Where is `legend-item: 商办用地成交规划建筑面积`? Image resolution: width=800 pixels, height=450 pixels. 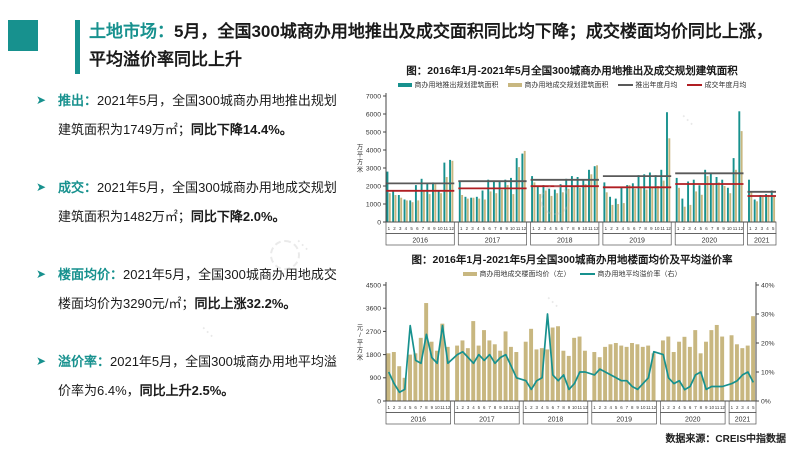
legend-item: 商办用地成交规划建筑面积 is located at coordinates (558, 85).